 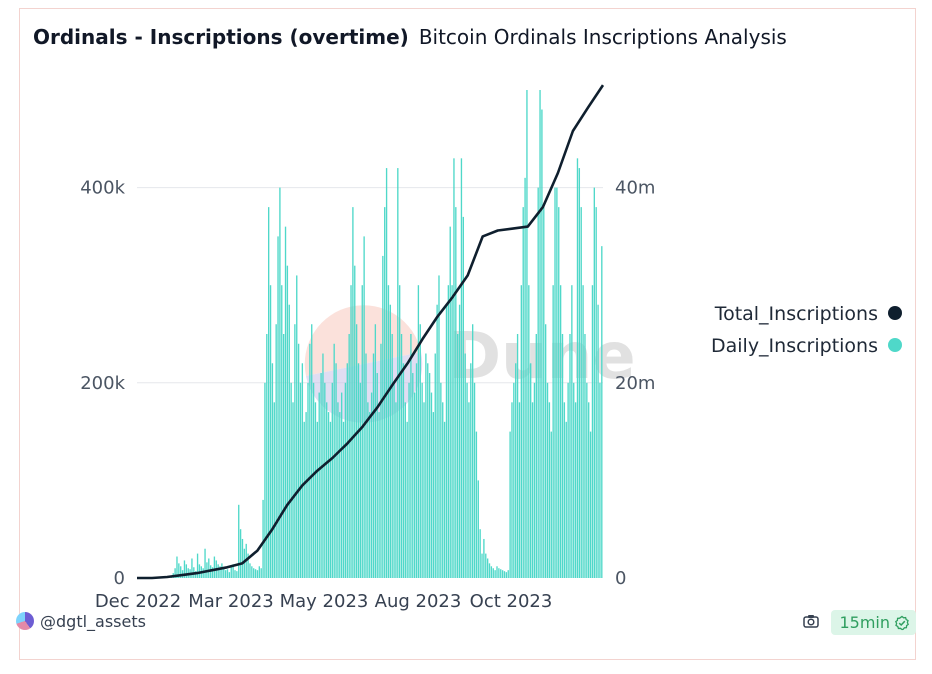 What do you see at coordinates (895, 312) in the screenshot?
I see `legend-dot-total-icon` at bounding box center [895, 312].